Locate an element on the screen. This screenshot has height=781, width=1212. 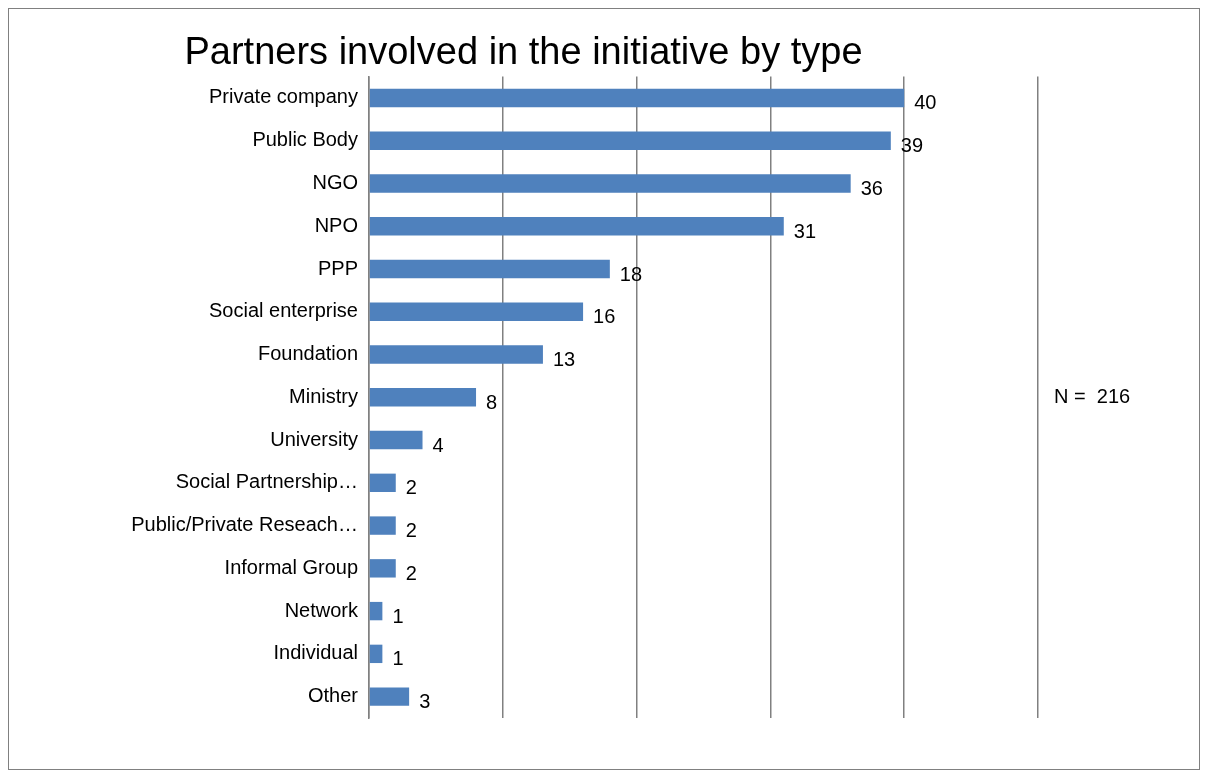
data-label: 13 is located at coordinates (564, 359).